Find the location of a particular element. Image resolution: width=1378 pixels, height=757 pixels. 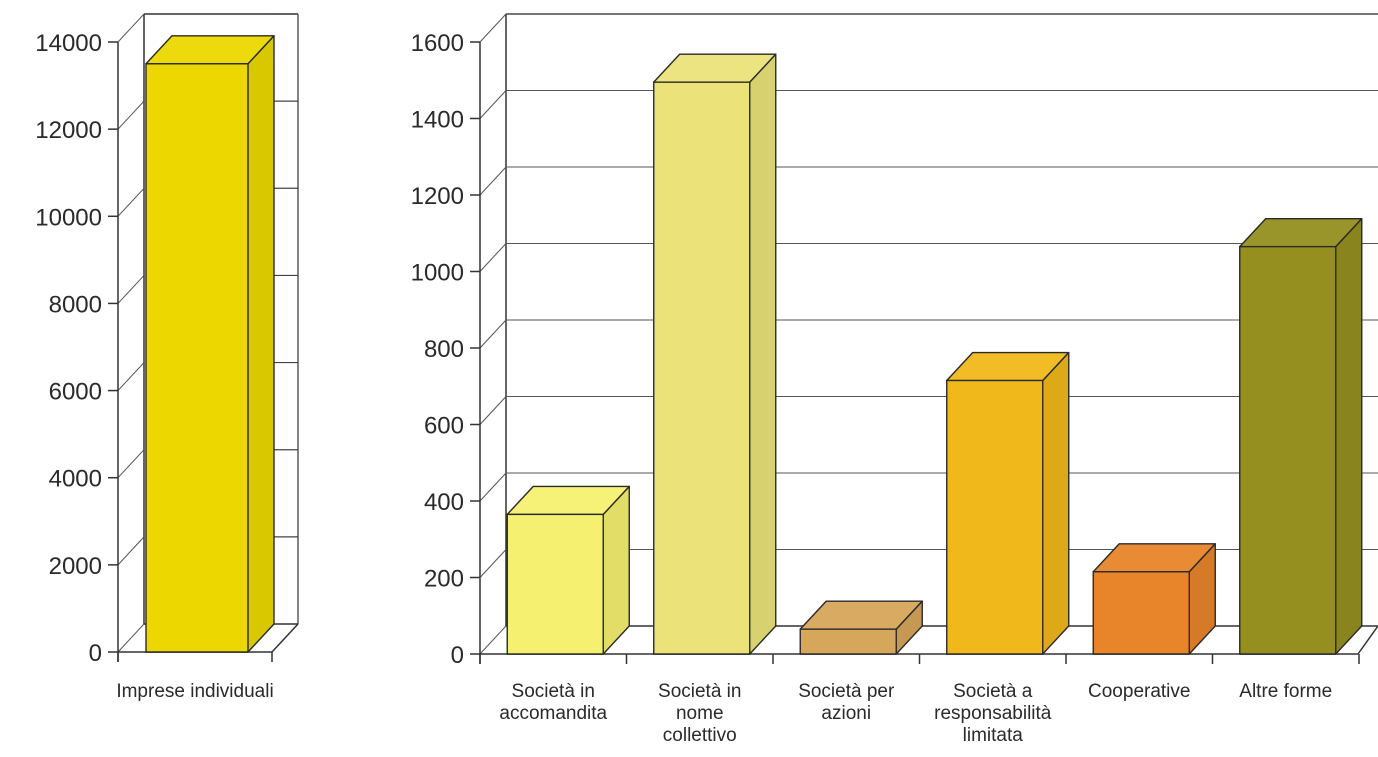

x-category-label-line: responsabilità is located at coordinates (993, 713).